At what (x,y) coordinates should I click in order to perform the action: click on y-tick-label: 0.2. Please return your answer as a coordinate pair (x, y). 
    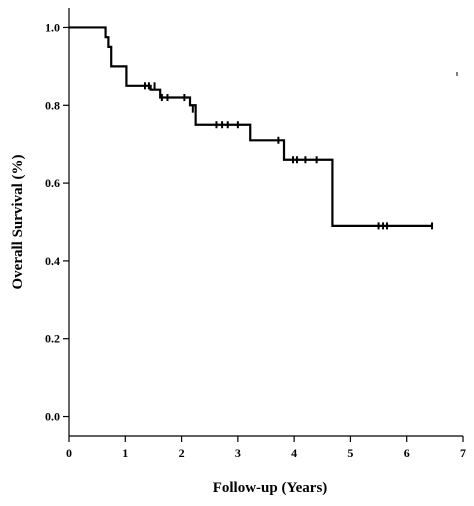
    Looking at the image, I should click on (52, 339).